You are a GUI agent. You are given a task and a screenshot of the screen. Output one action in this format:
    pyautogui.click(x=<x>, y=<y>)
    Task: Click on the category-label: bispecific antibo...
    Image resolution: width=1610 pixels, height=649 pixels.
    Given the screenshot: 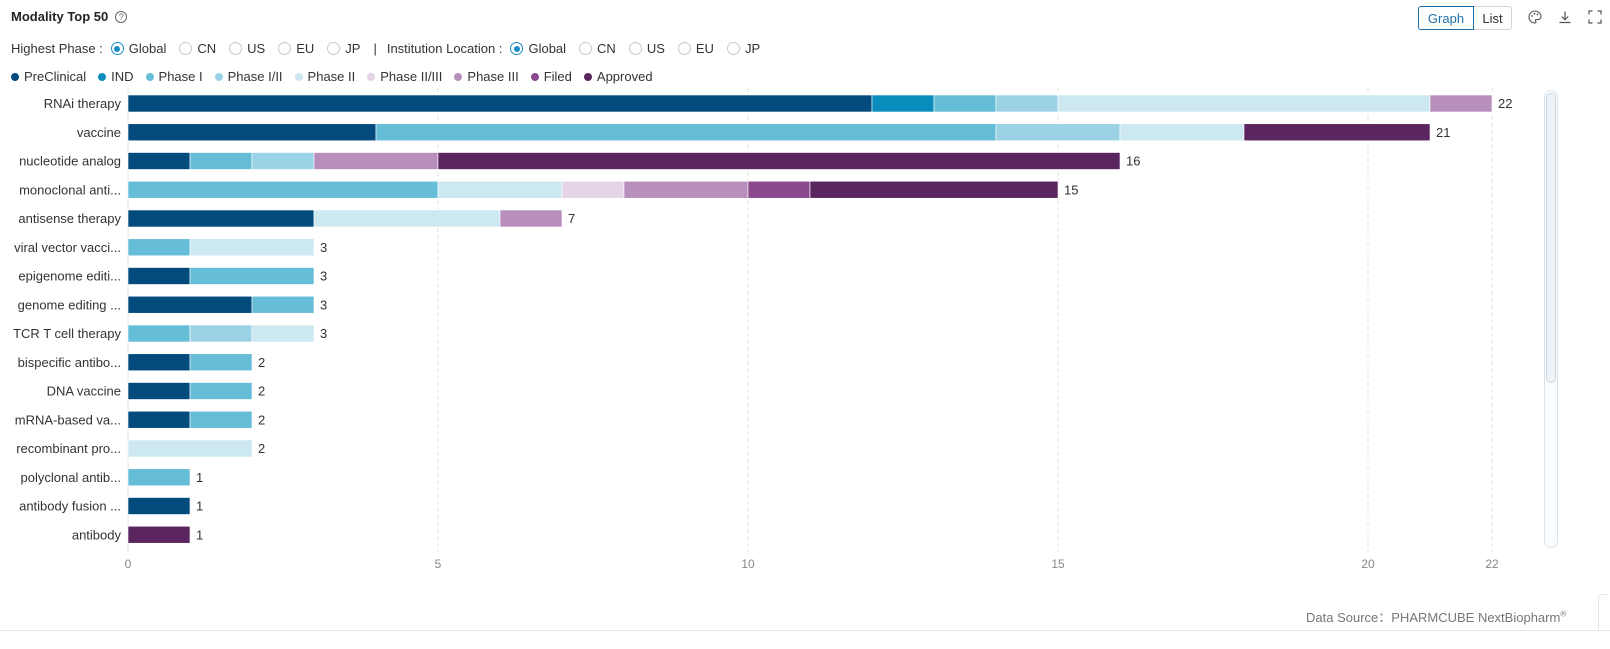 What is the action you would take?
    pyautogui.click(x=69, y=362)
    